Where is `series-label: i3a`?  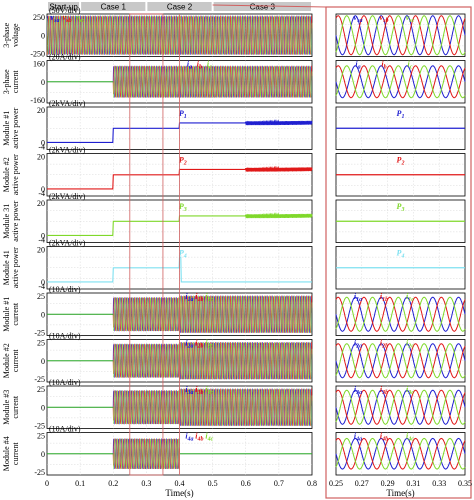
series-label: i3a is located at coordinates (189, 390).